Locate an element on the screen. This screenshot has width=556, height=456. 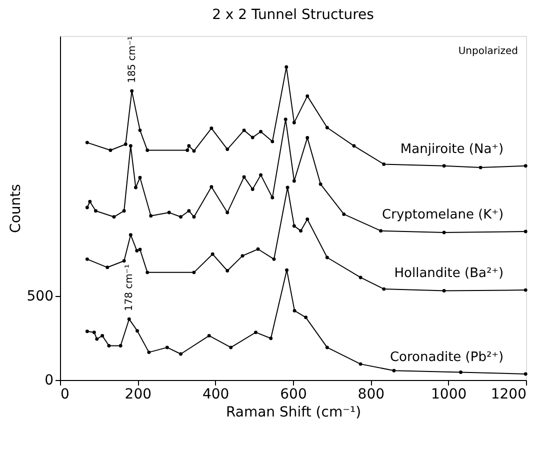
annotation: Unpolarized is located at coordinates (488, 51).